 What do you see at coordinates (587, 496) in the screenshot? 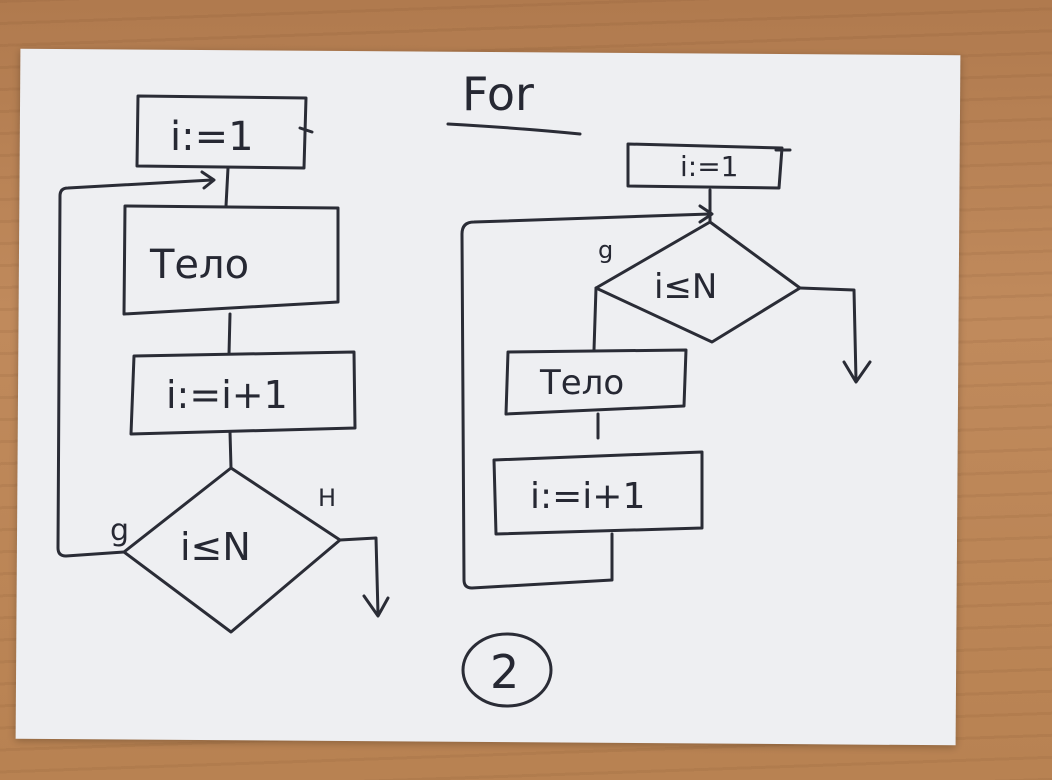
I see `right-increment-text: i:=i+1` at bounding box center [587, 496].